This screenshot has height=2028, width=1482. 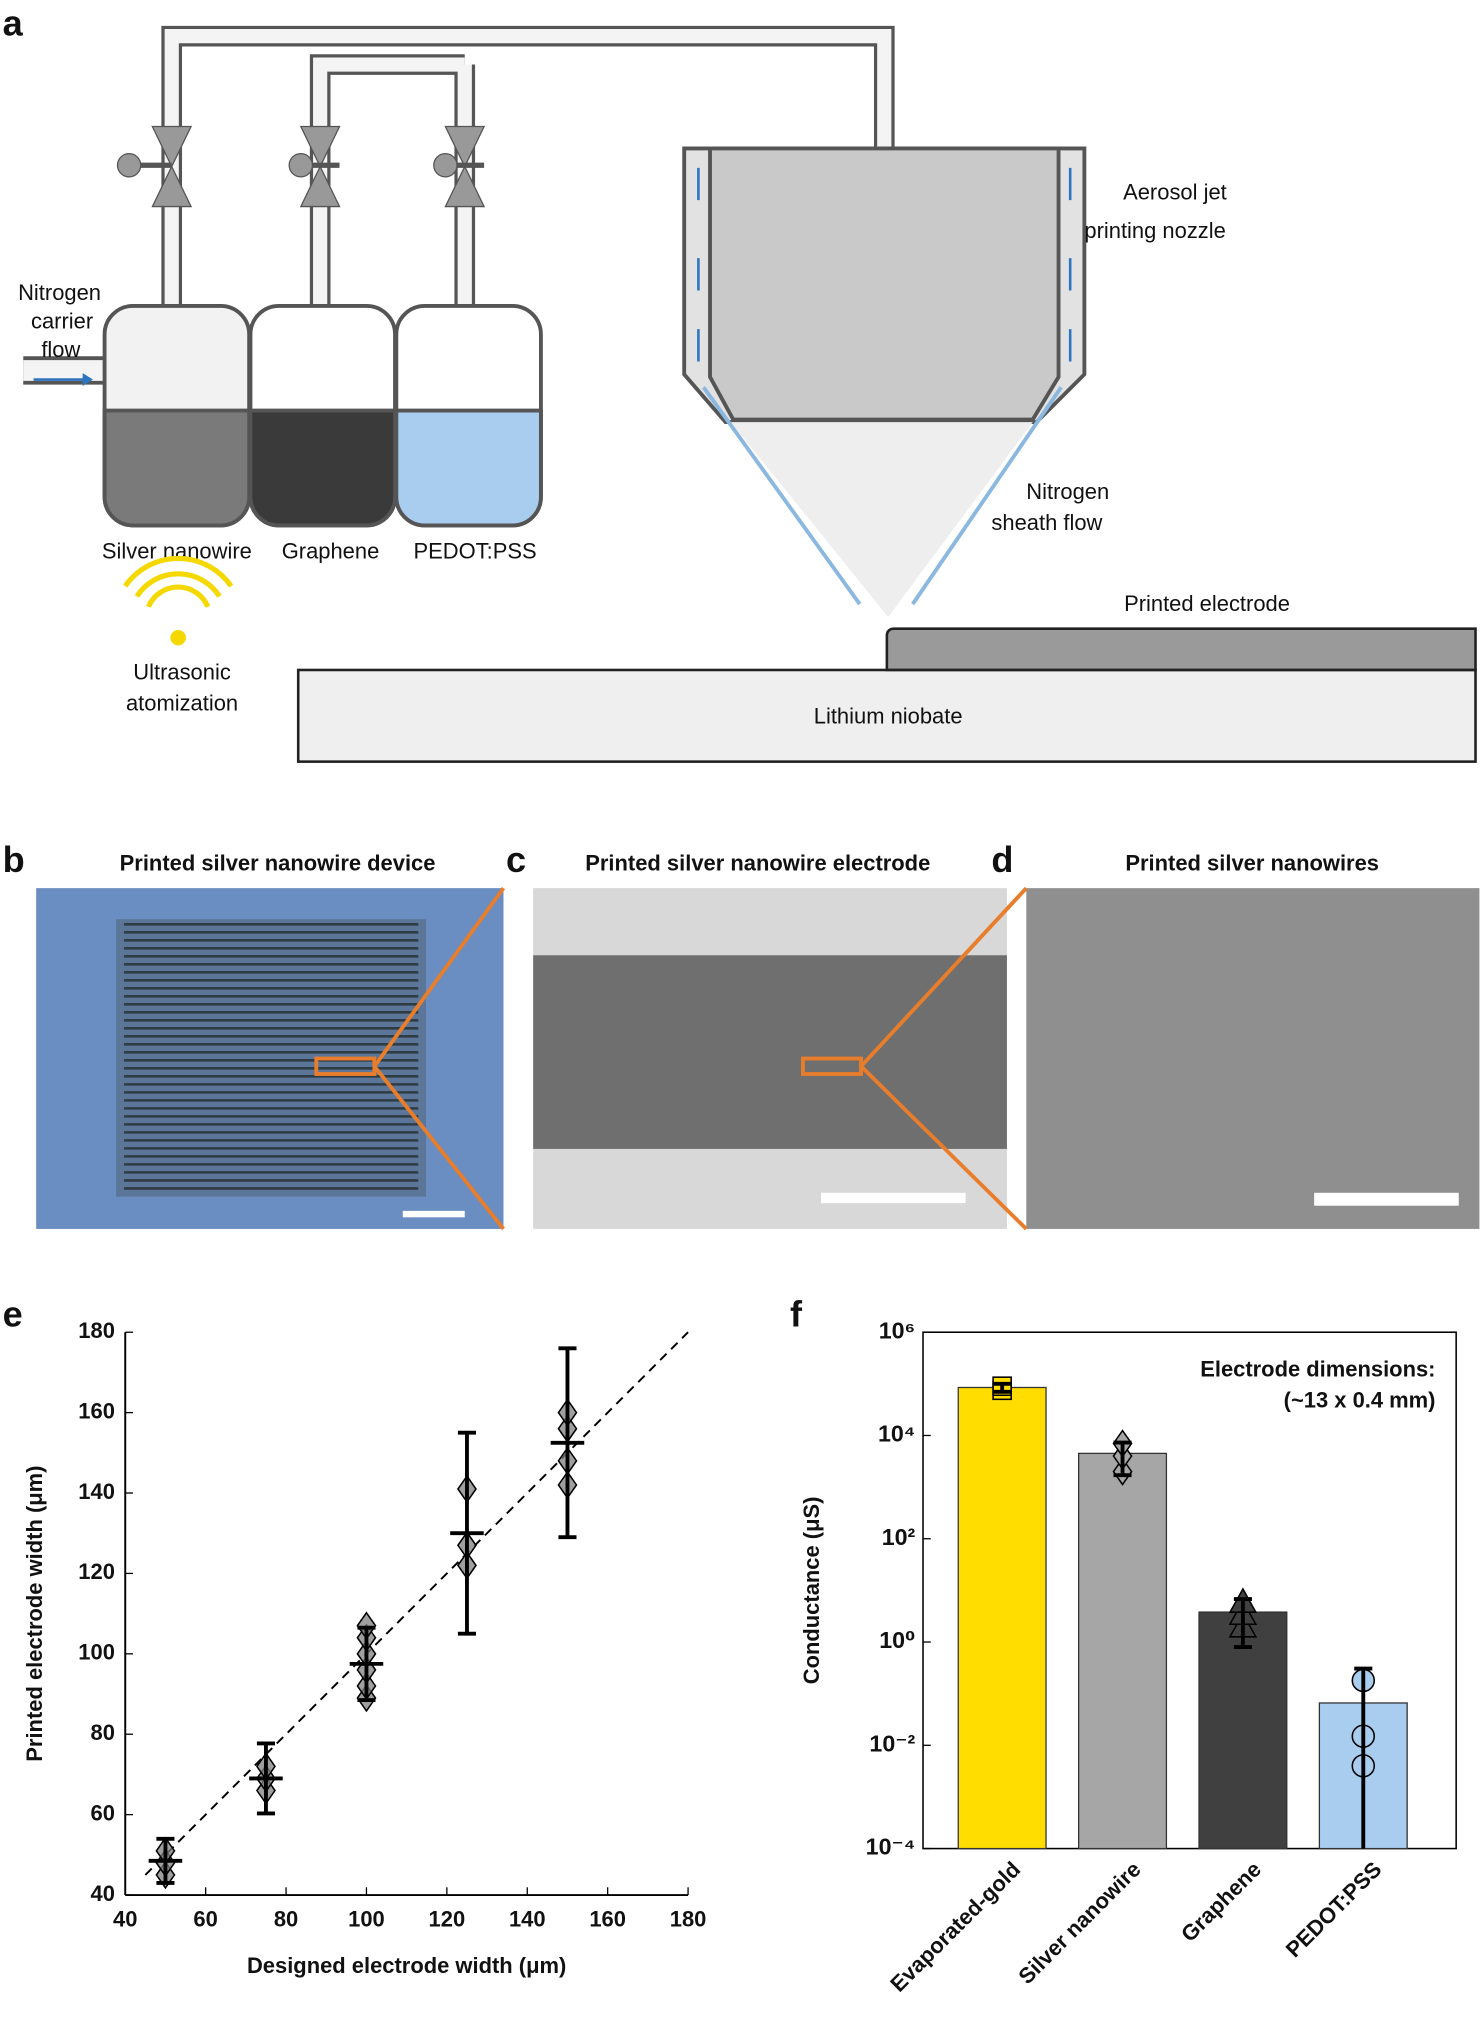 What do you see at coordinates (13, 1313) in the screenshot?
I see `panel-label: e` at bounding box center [13, 1313].